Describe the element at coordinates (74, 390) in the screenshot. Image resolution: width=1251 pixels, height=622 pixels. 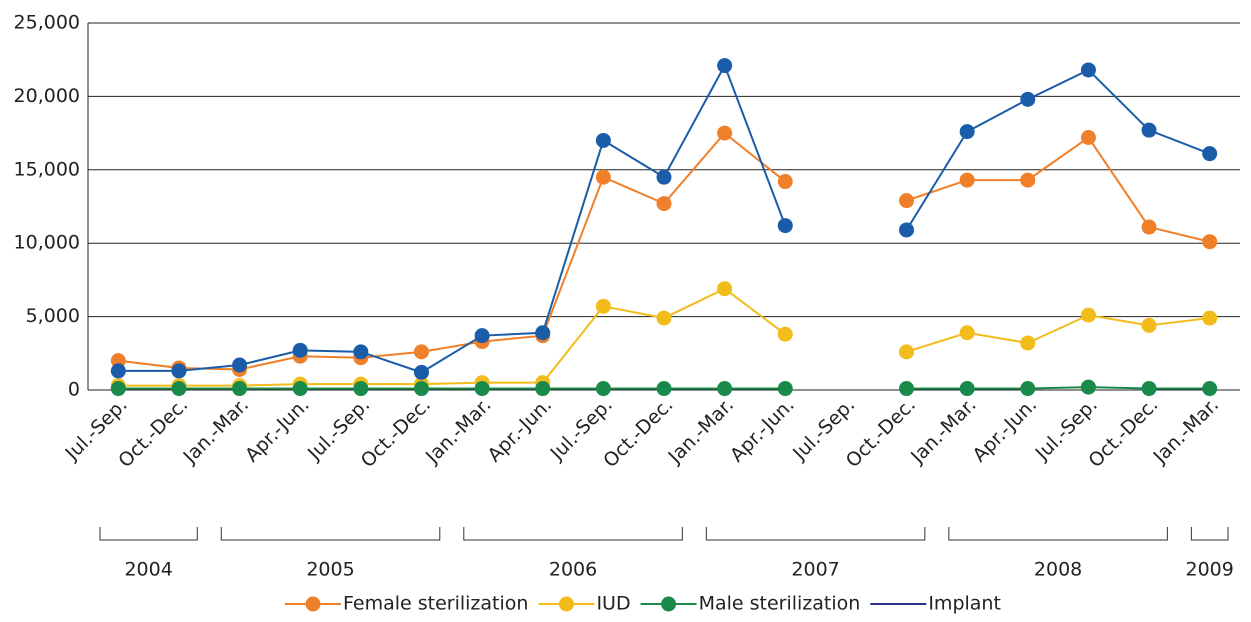
I see `y-tick-label: 0` at that location.